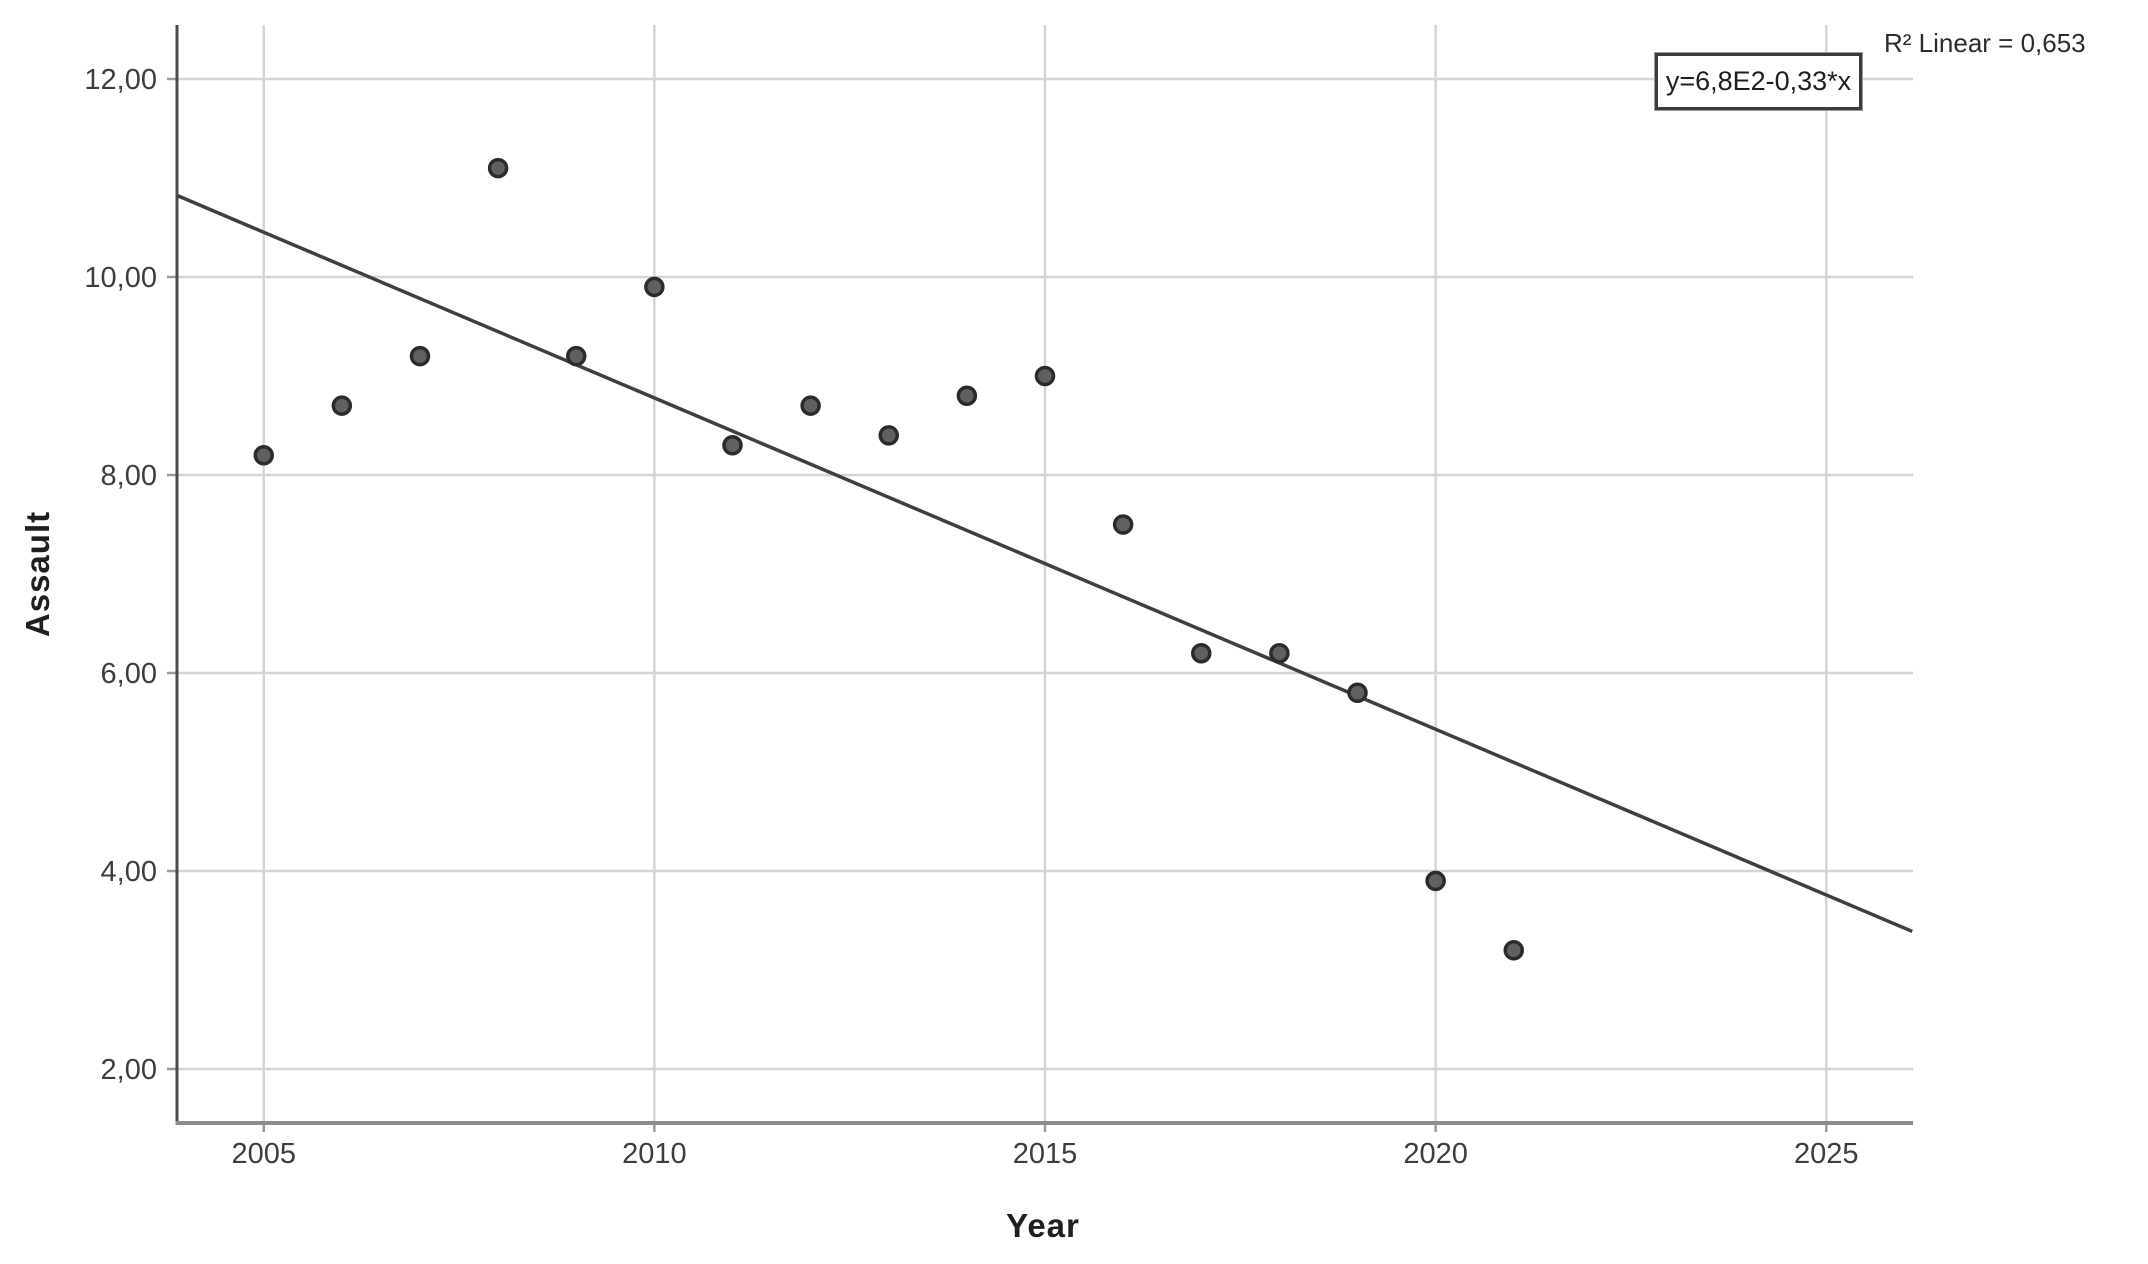 Image resolution: width=2148 pixels, height=1264 pixels. I want to click on x-tick-label: 2005, so click(263, 1154).